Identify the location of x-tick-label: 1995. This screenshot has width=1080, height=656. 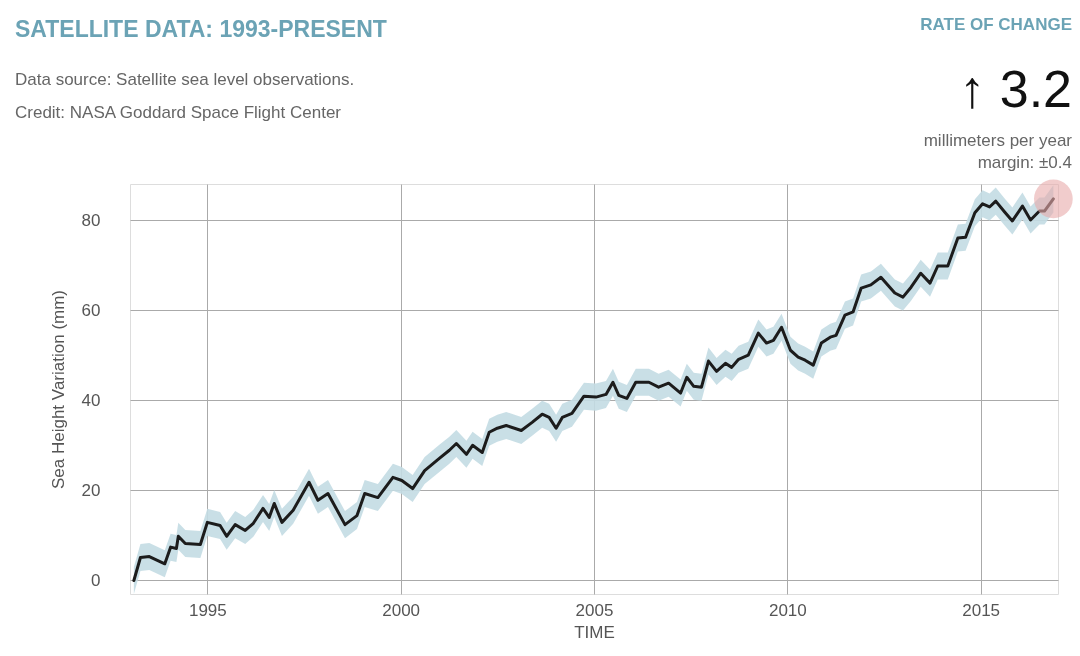
(207, 610).